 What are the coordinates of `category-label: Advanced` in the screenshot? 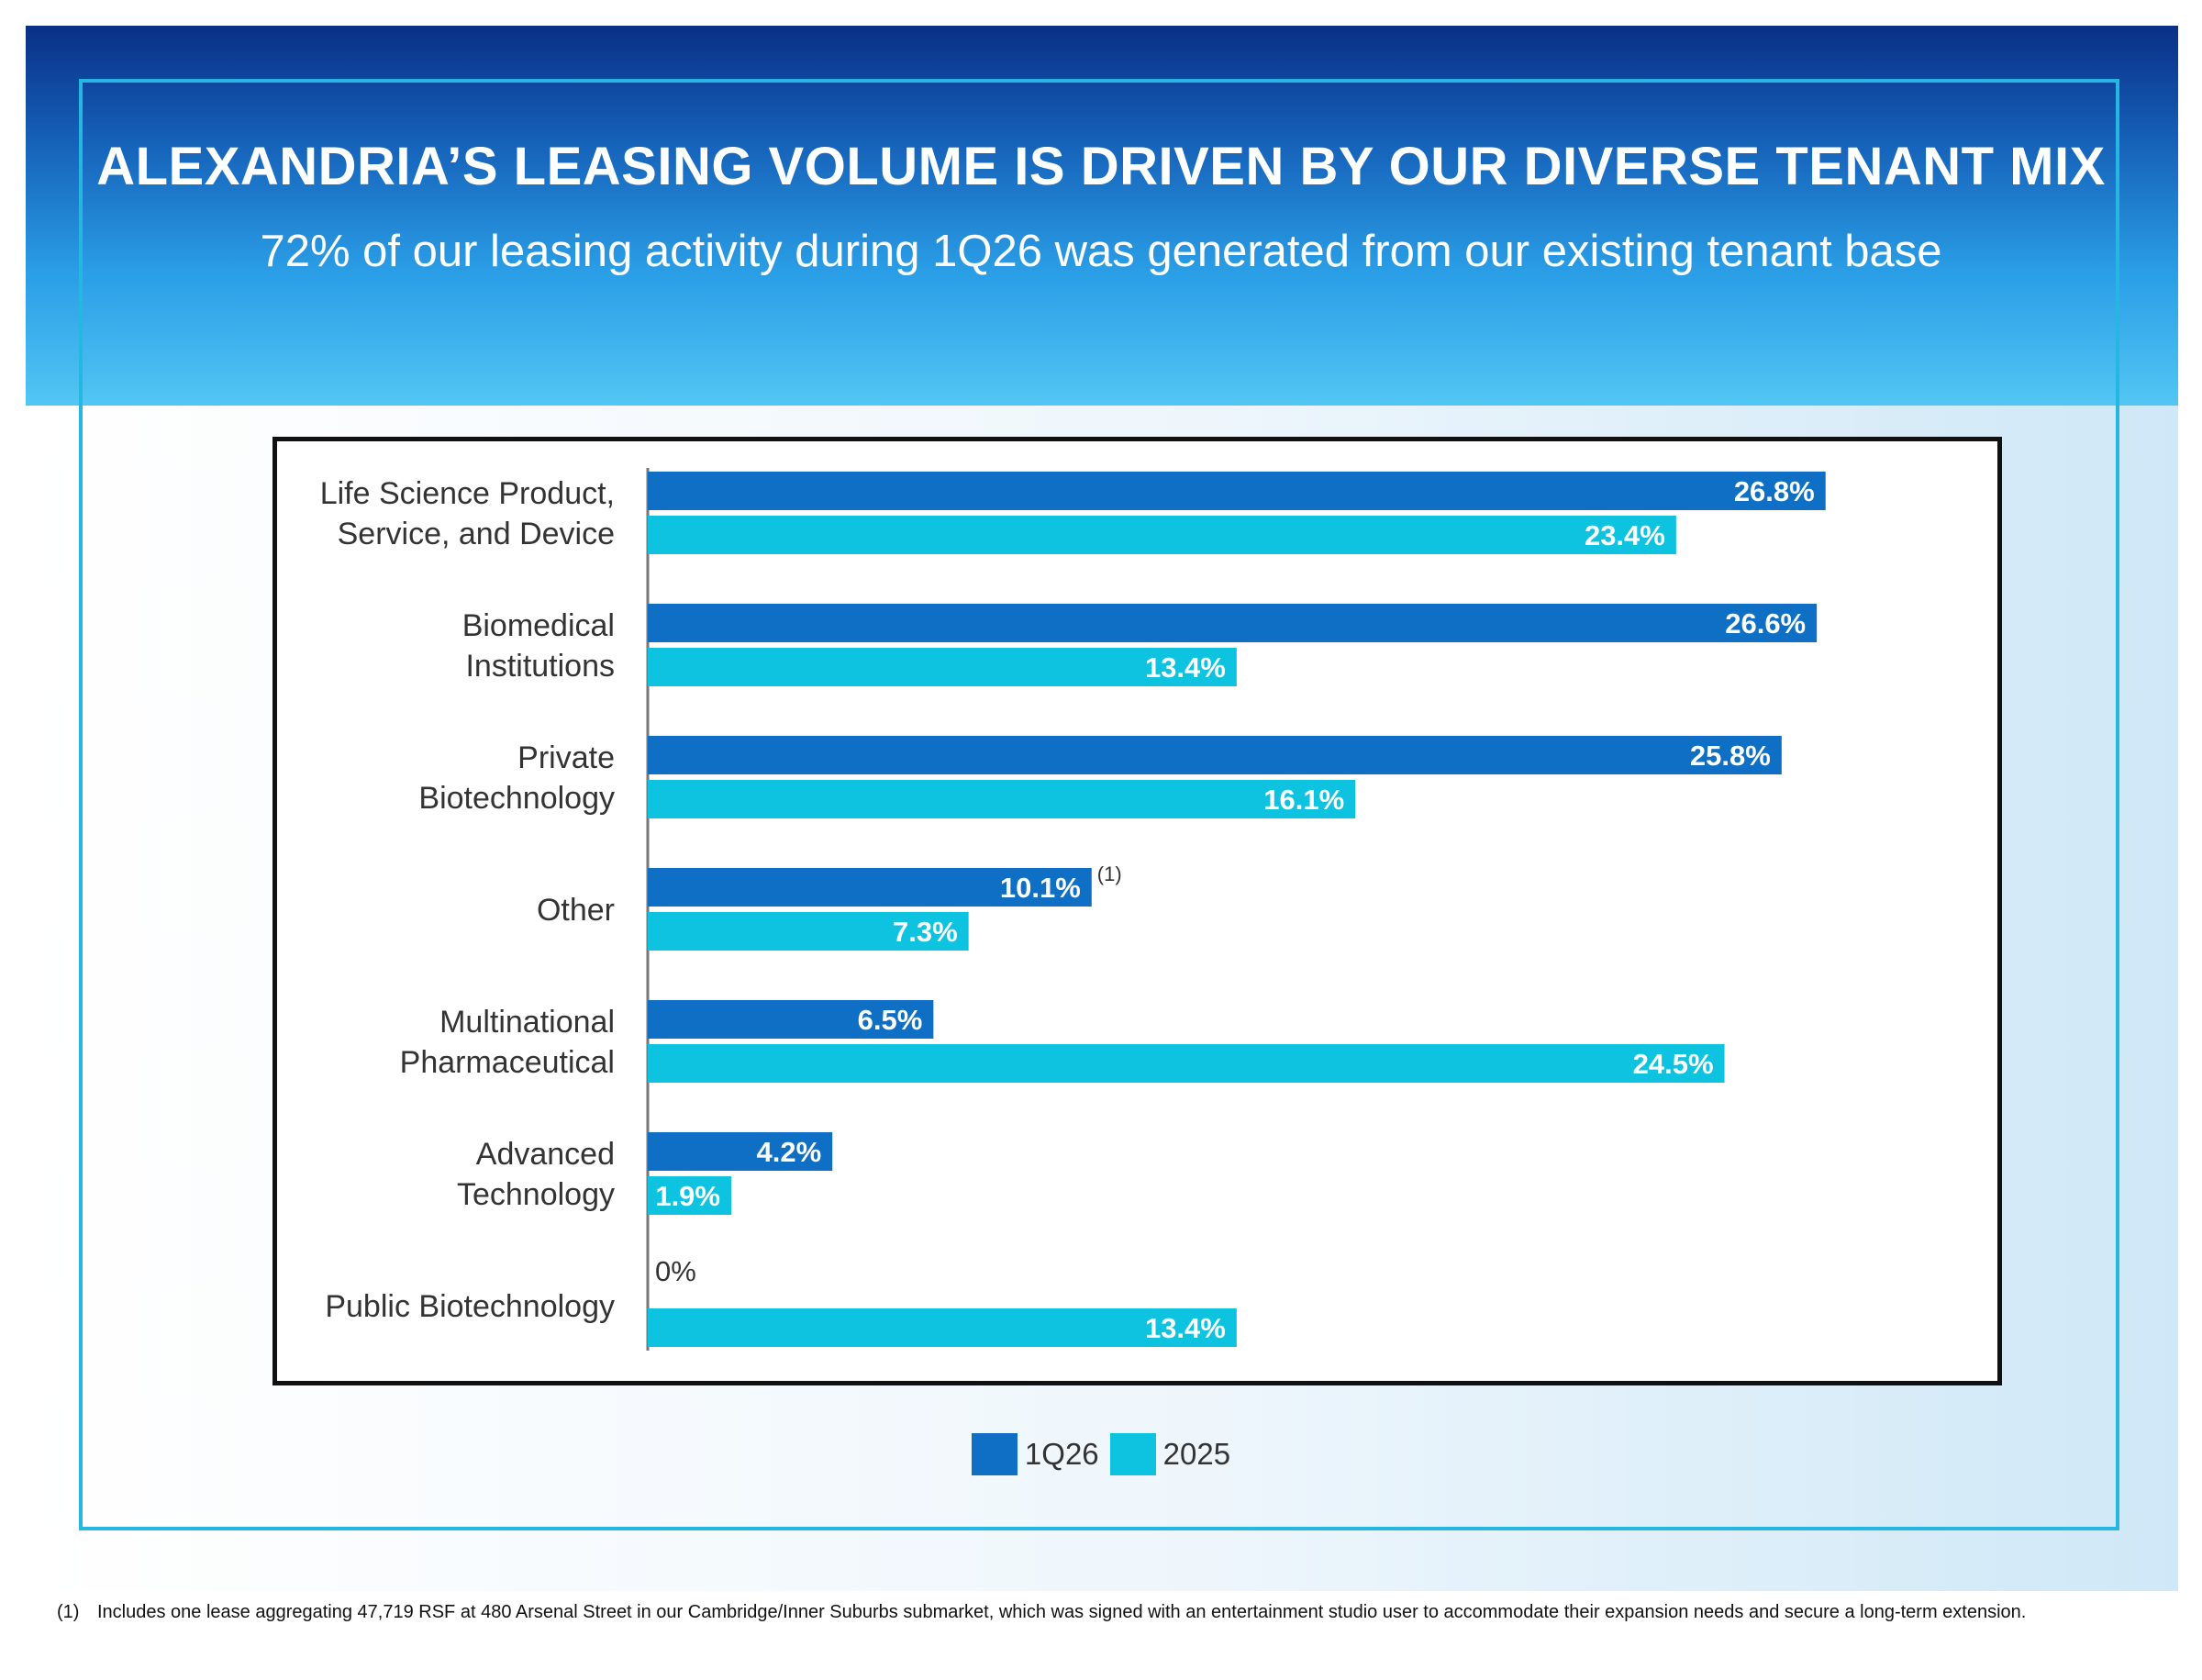 It's located at (546, 1154).